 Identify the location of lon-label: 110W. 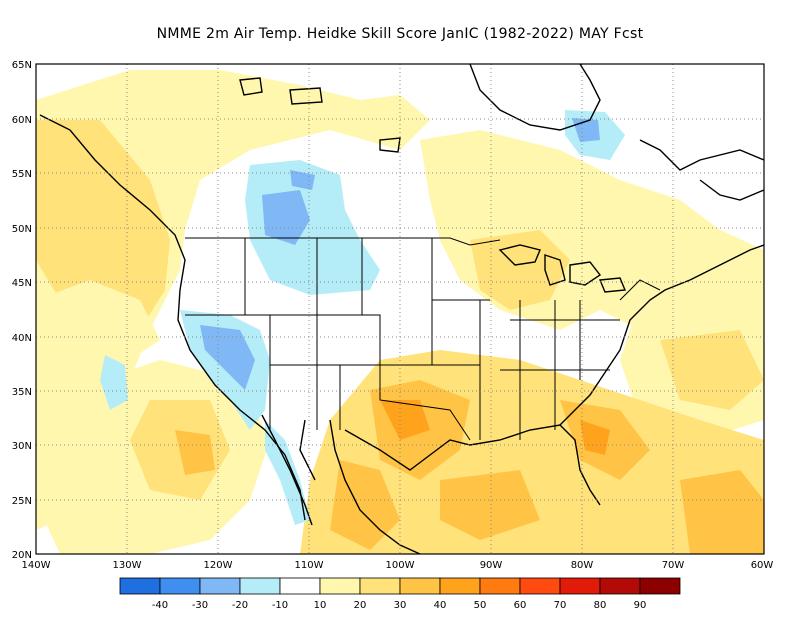
(309, 565).